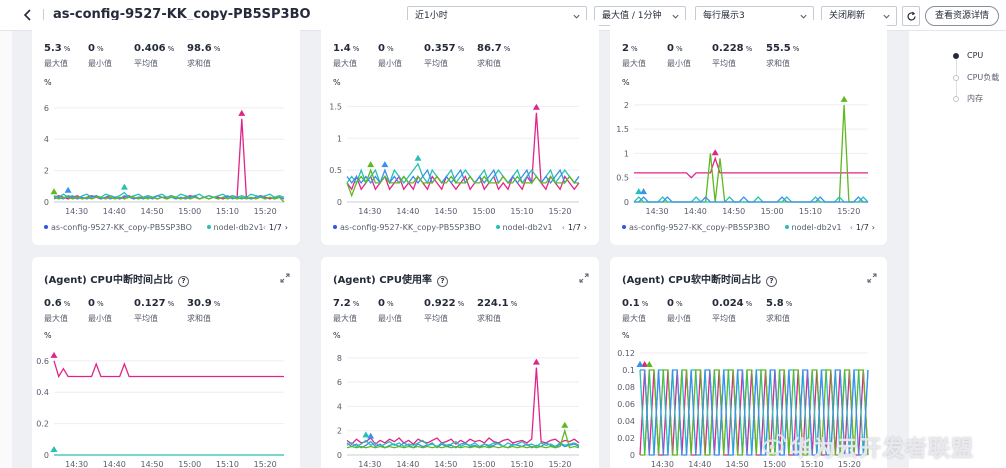 This screenshot has width=1006, height=468. I want to click on y-tick-label: 1.5, so click(622, 129).